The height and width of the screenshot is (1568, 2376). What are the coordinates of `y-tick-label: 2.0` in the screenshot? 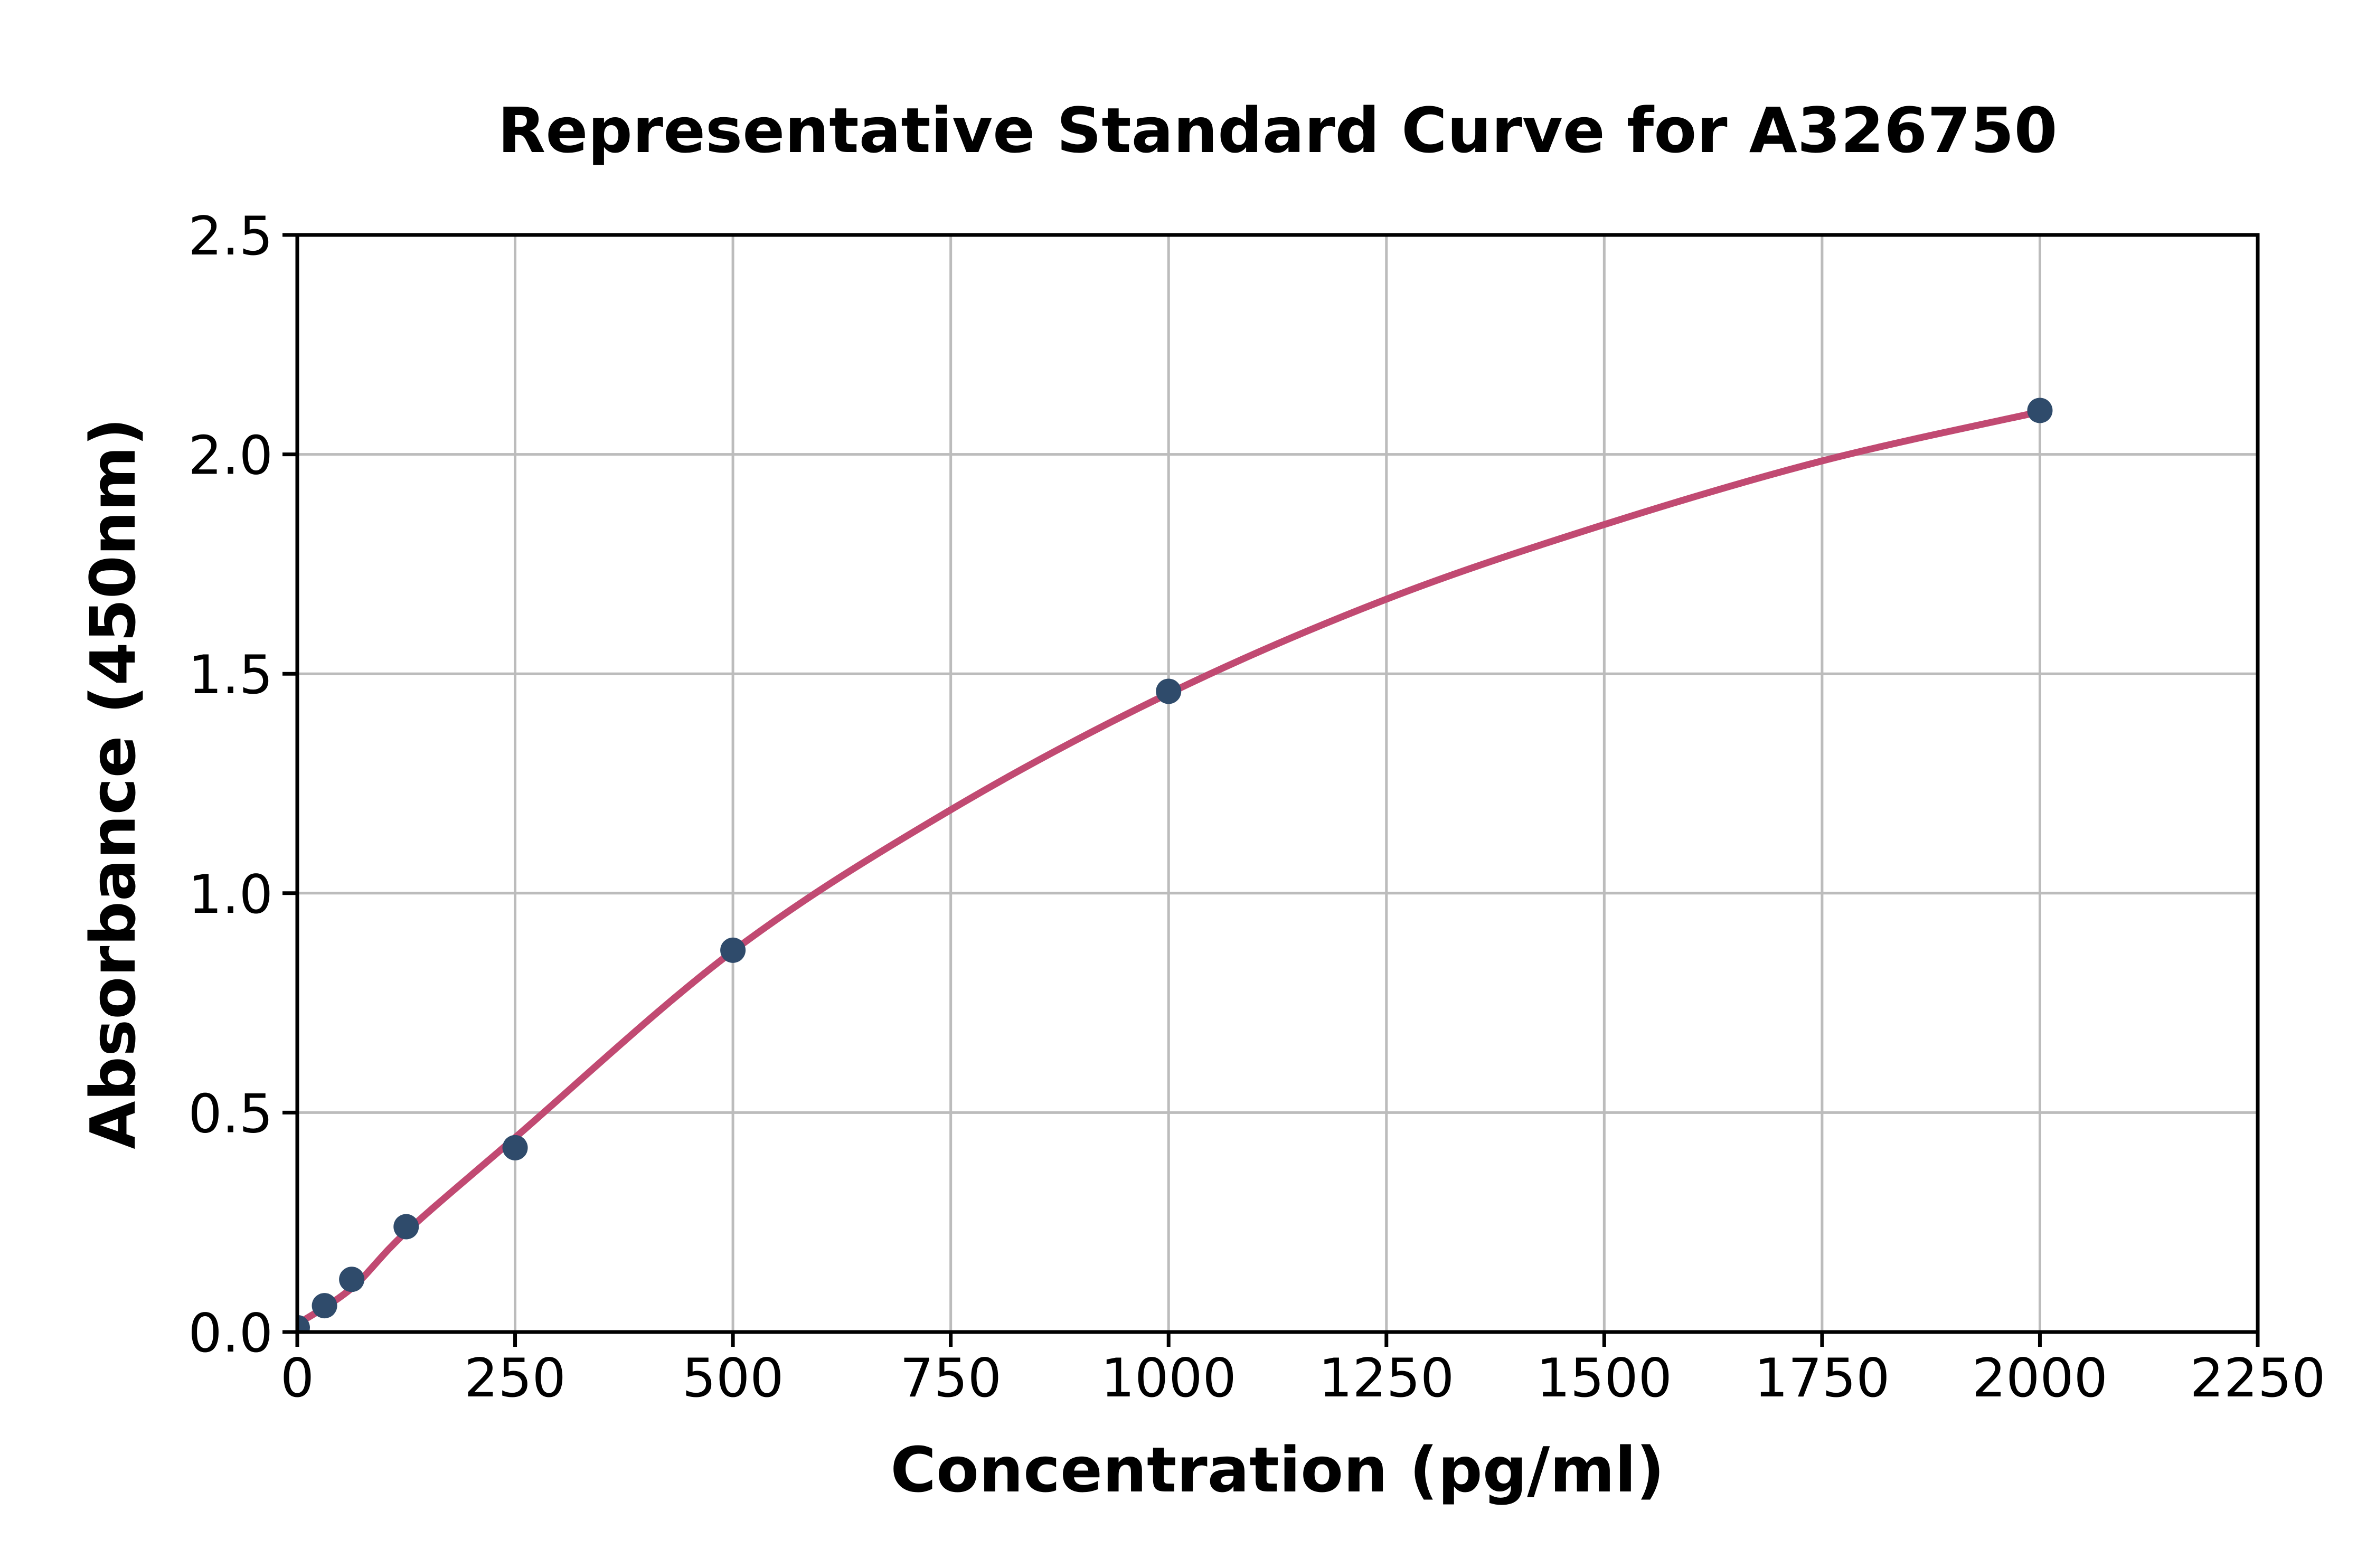 It's located at (231, 456).